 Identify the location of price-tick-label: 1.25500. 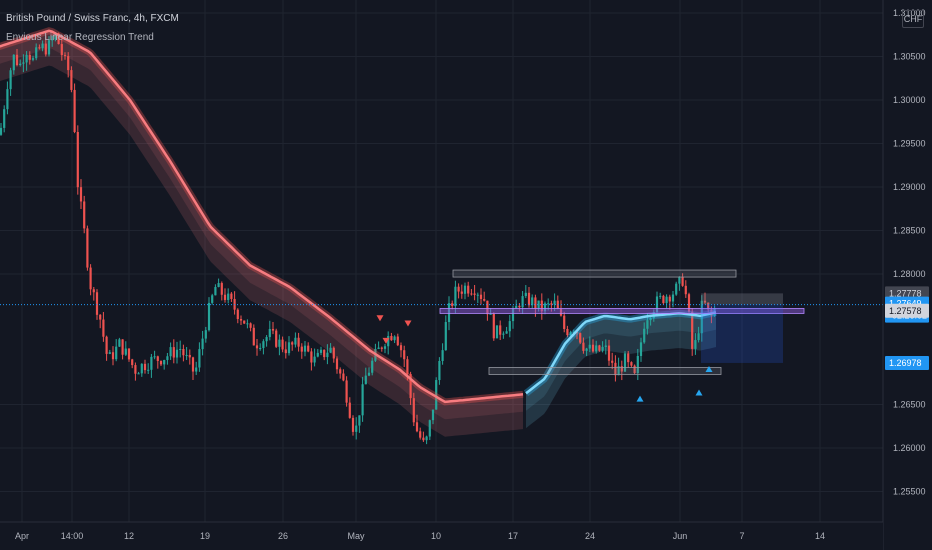
(909, 492).